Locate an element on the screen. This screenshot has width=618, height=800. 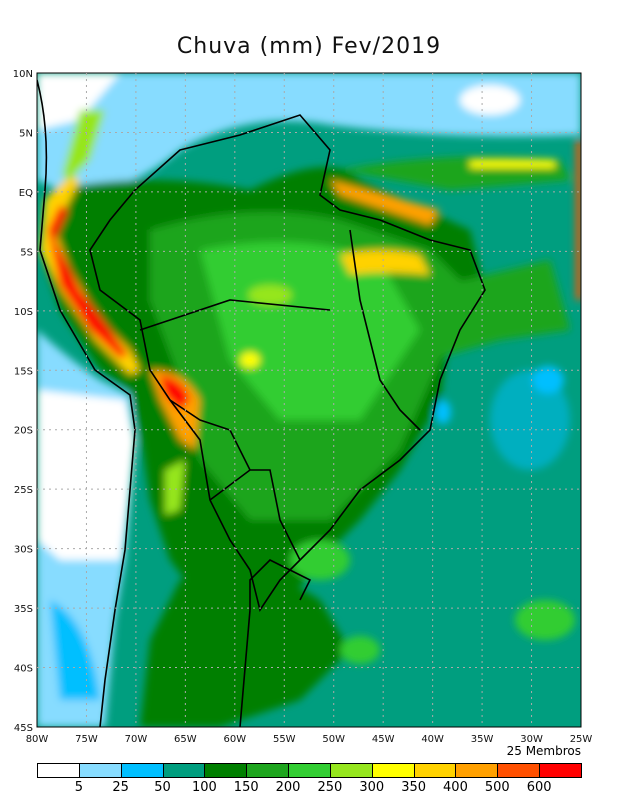
colorbar-label: 5 is located at coordinates (78, 787).